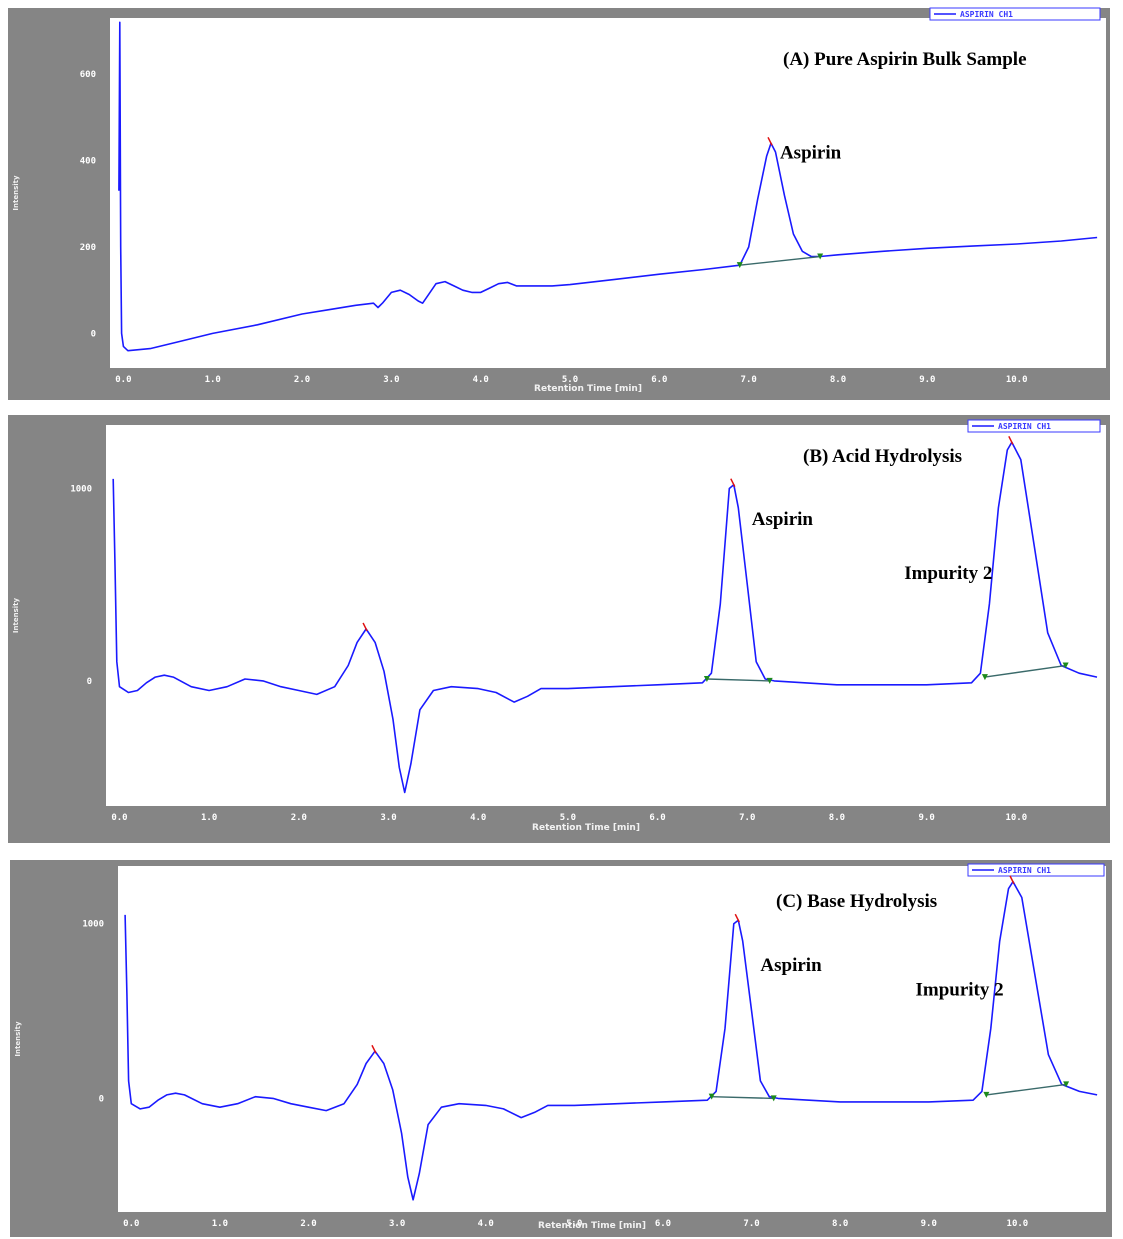 Image resolution: width=1123 pixels, height=1239 pixels. I want to click on chart-title: (C) Base Hydrolysis, so click(856, 901).